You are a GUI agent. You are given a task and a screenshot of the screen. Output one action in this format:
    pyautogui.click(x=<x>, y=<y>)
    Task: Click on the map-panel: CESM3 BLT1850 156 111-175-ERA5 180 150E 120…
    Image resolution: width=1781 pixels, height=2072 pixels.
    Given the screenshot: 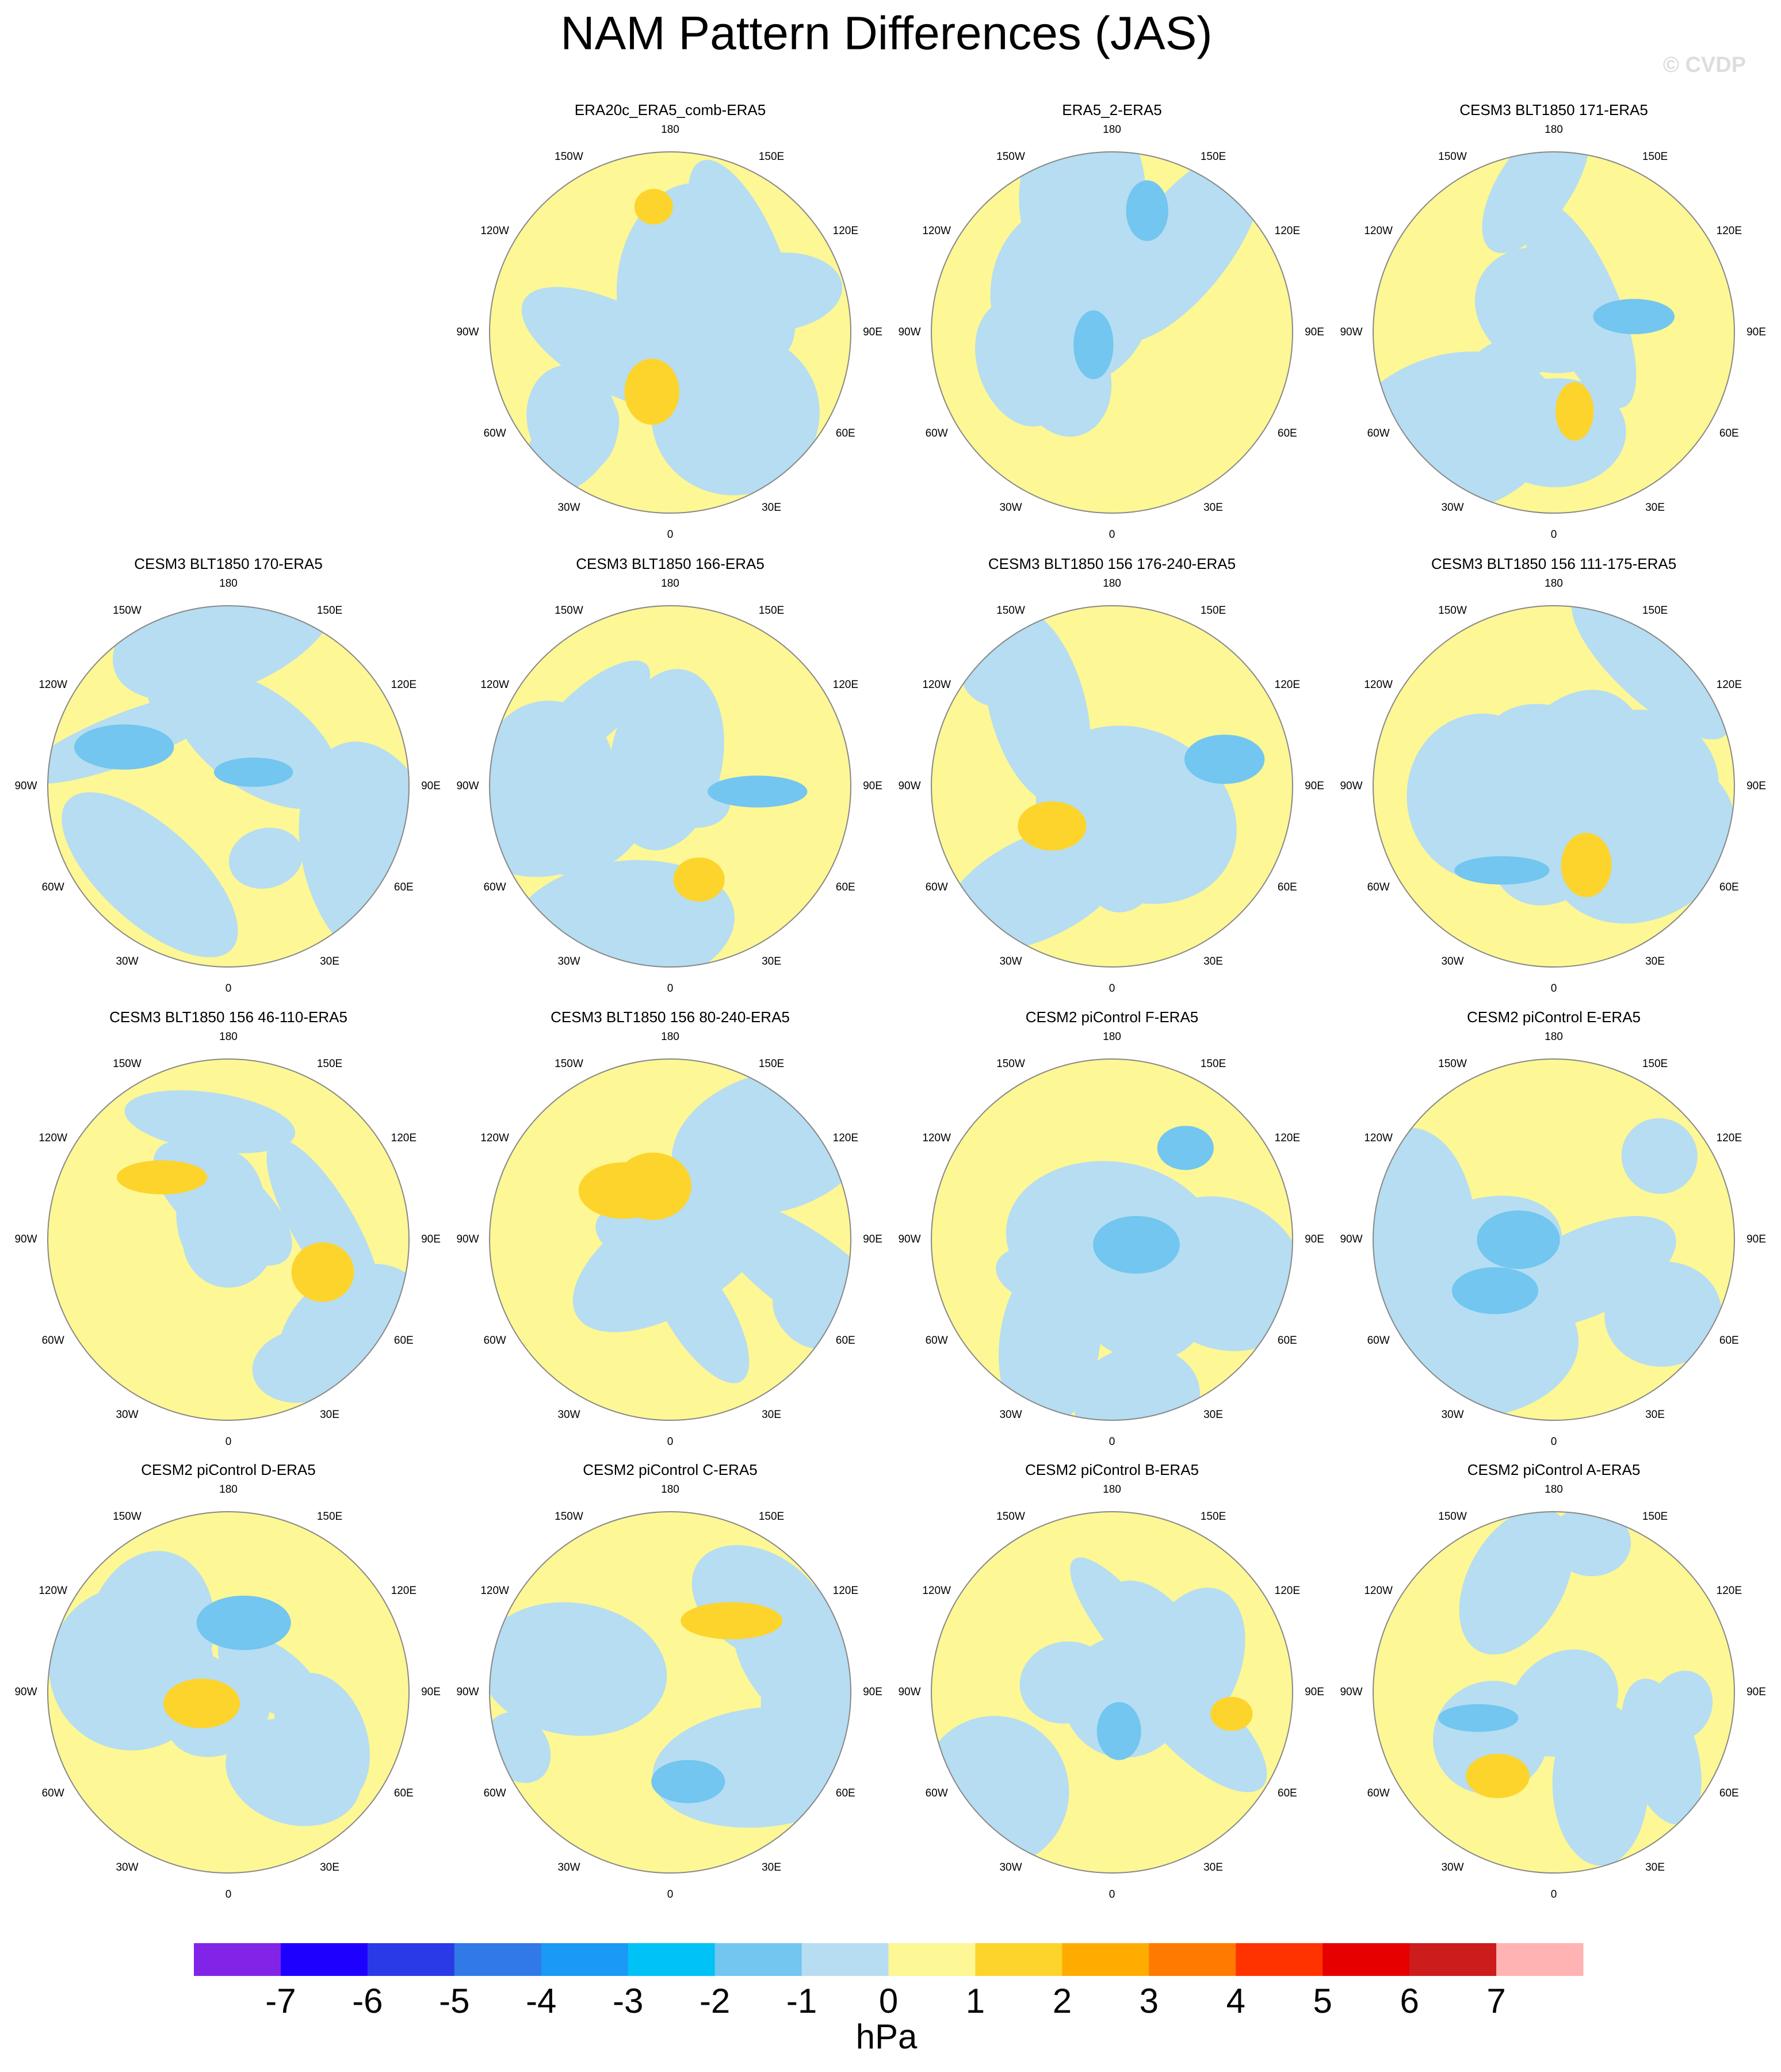 What is the action you would take?
    pyautogui.click(x=1552, y=775)
    